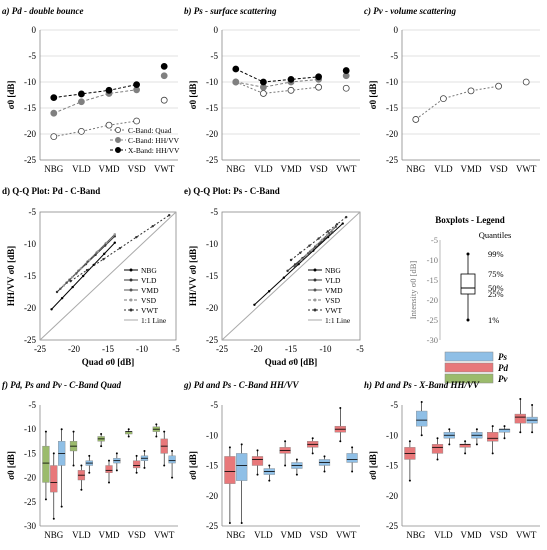 Image resolution: width=547 pixels, height=550 pixels. What do you see at coordinates (149, 300) in the screenshot?
I see `legend-label: VSD` at bounding box center [149, 300].